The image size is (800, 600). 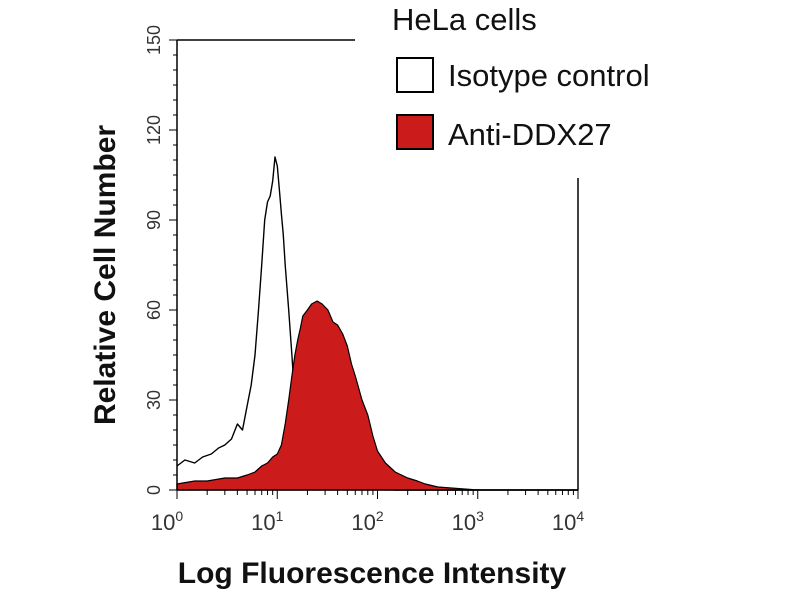 I want to click on y-tick-label: 90, so click(x=154, y=220).